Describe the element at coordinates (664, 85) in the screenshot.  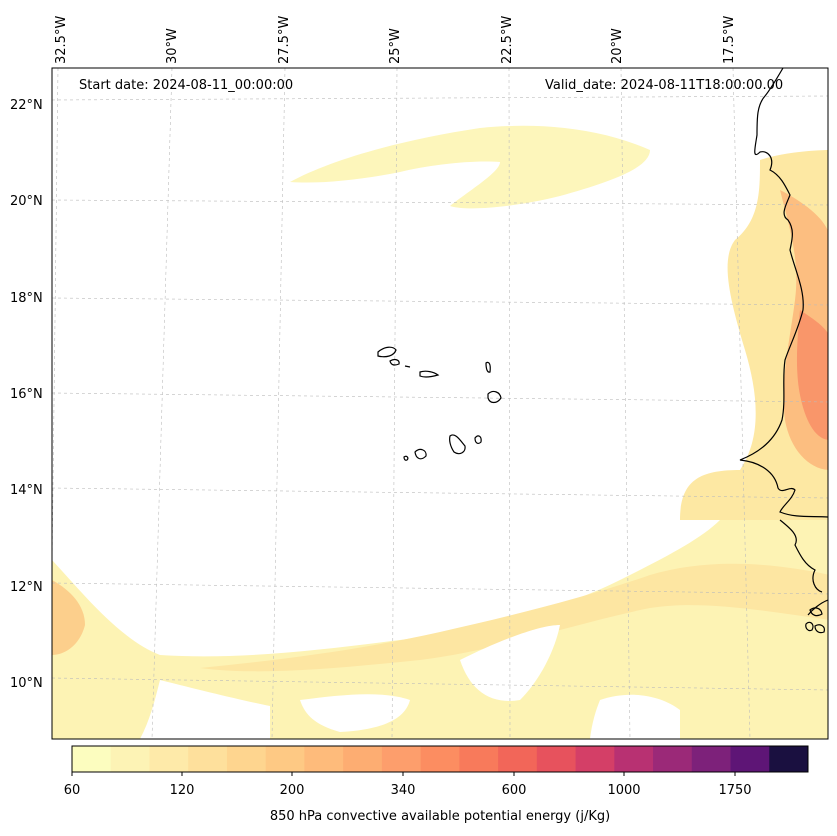
I see `valid-date-label: Valid_date: 2024-08-11T18:00:00.00` at that location.